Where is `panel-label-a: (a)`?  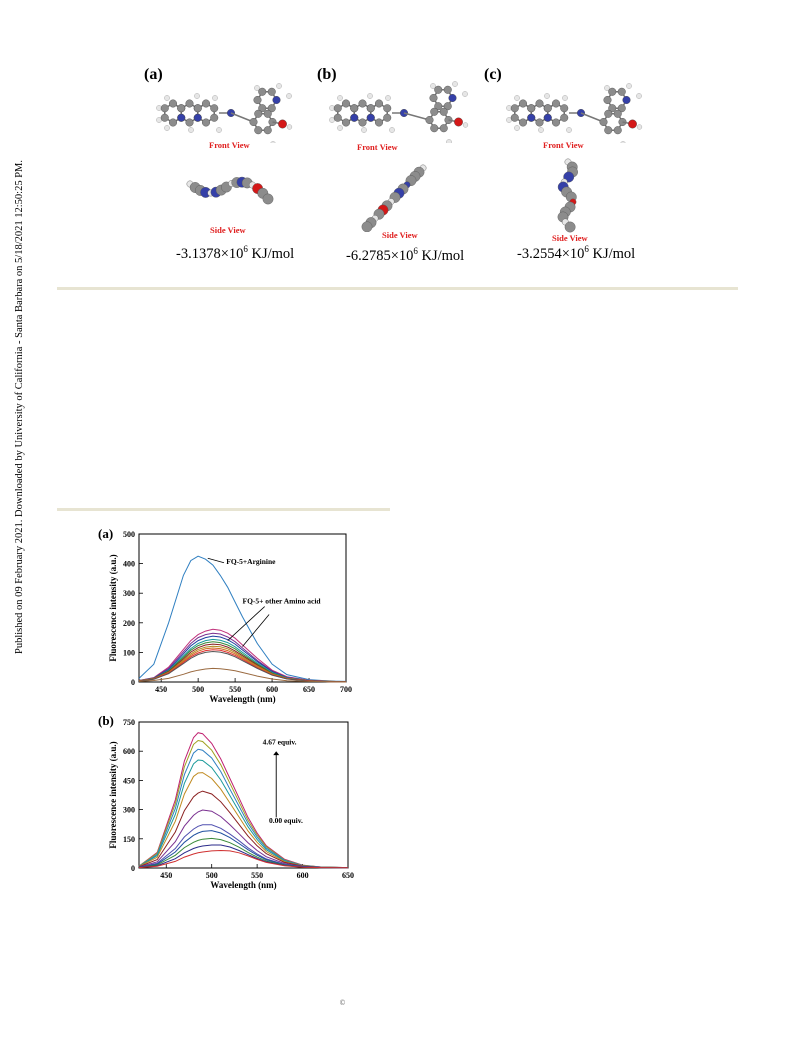
panel-label-a: (a) is located at coordinates (153, 74).